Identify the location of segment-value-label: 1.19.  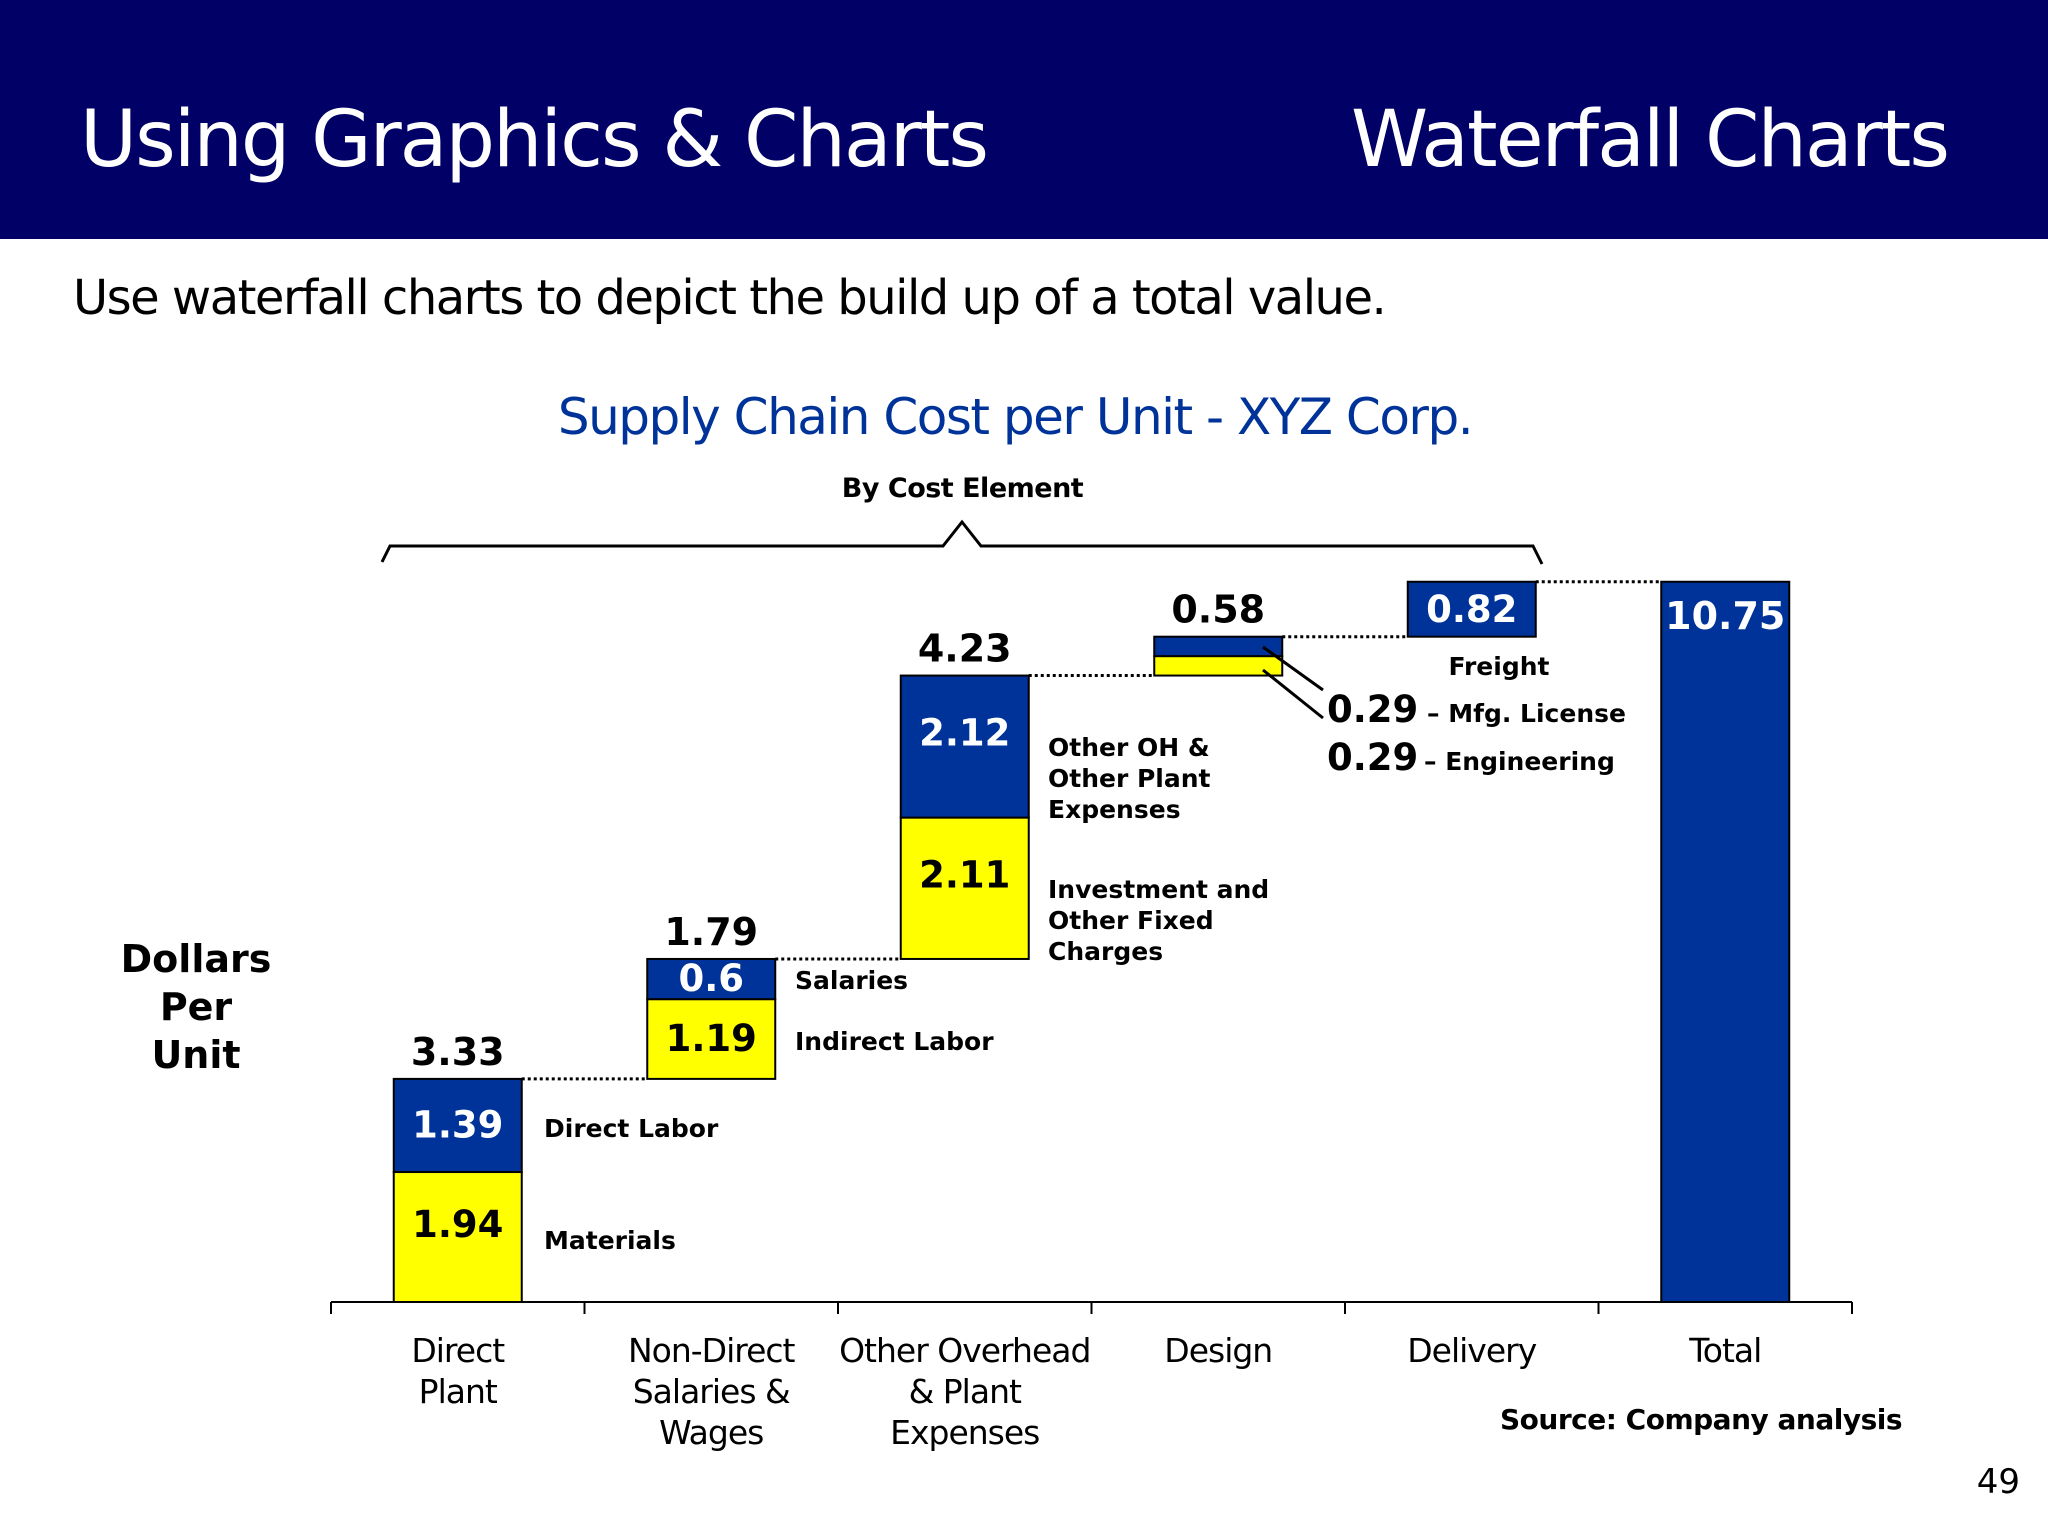
(711, 1038).